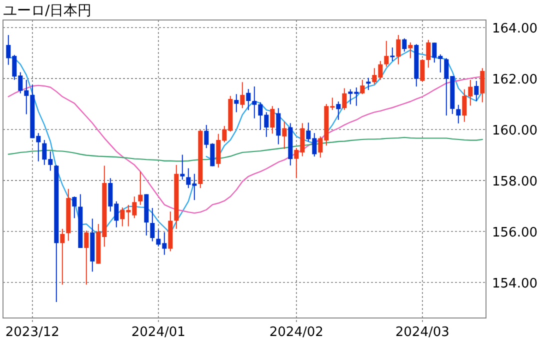  What do you see at coordinates (422, 332) in the screenshot?
I see `x-tick-label: 2024/03` at bounding box center [422, 332].